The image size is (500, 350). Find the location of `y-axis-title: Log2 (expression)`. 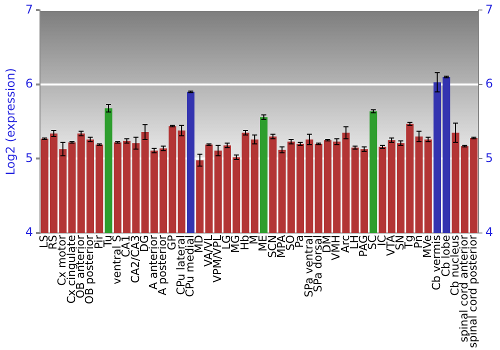

y-axis-title: Log2 (expression) is located at coordinates (10, 122).